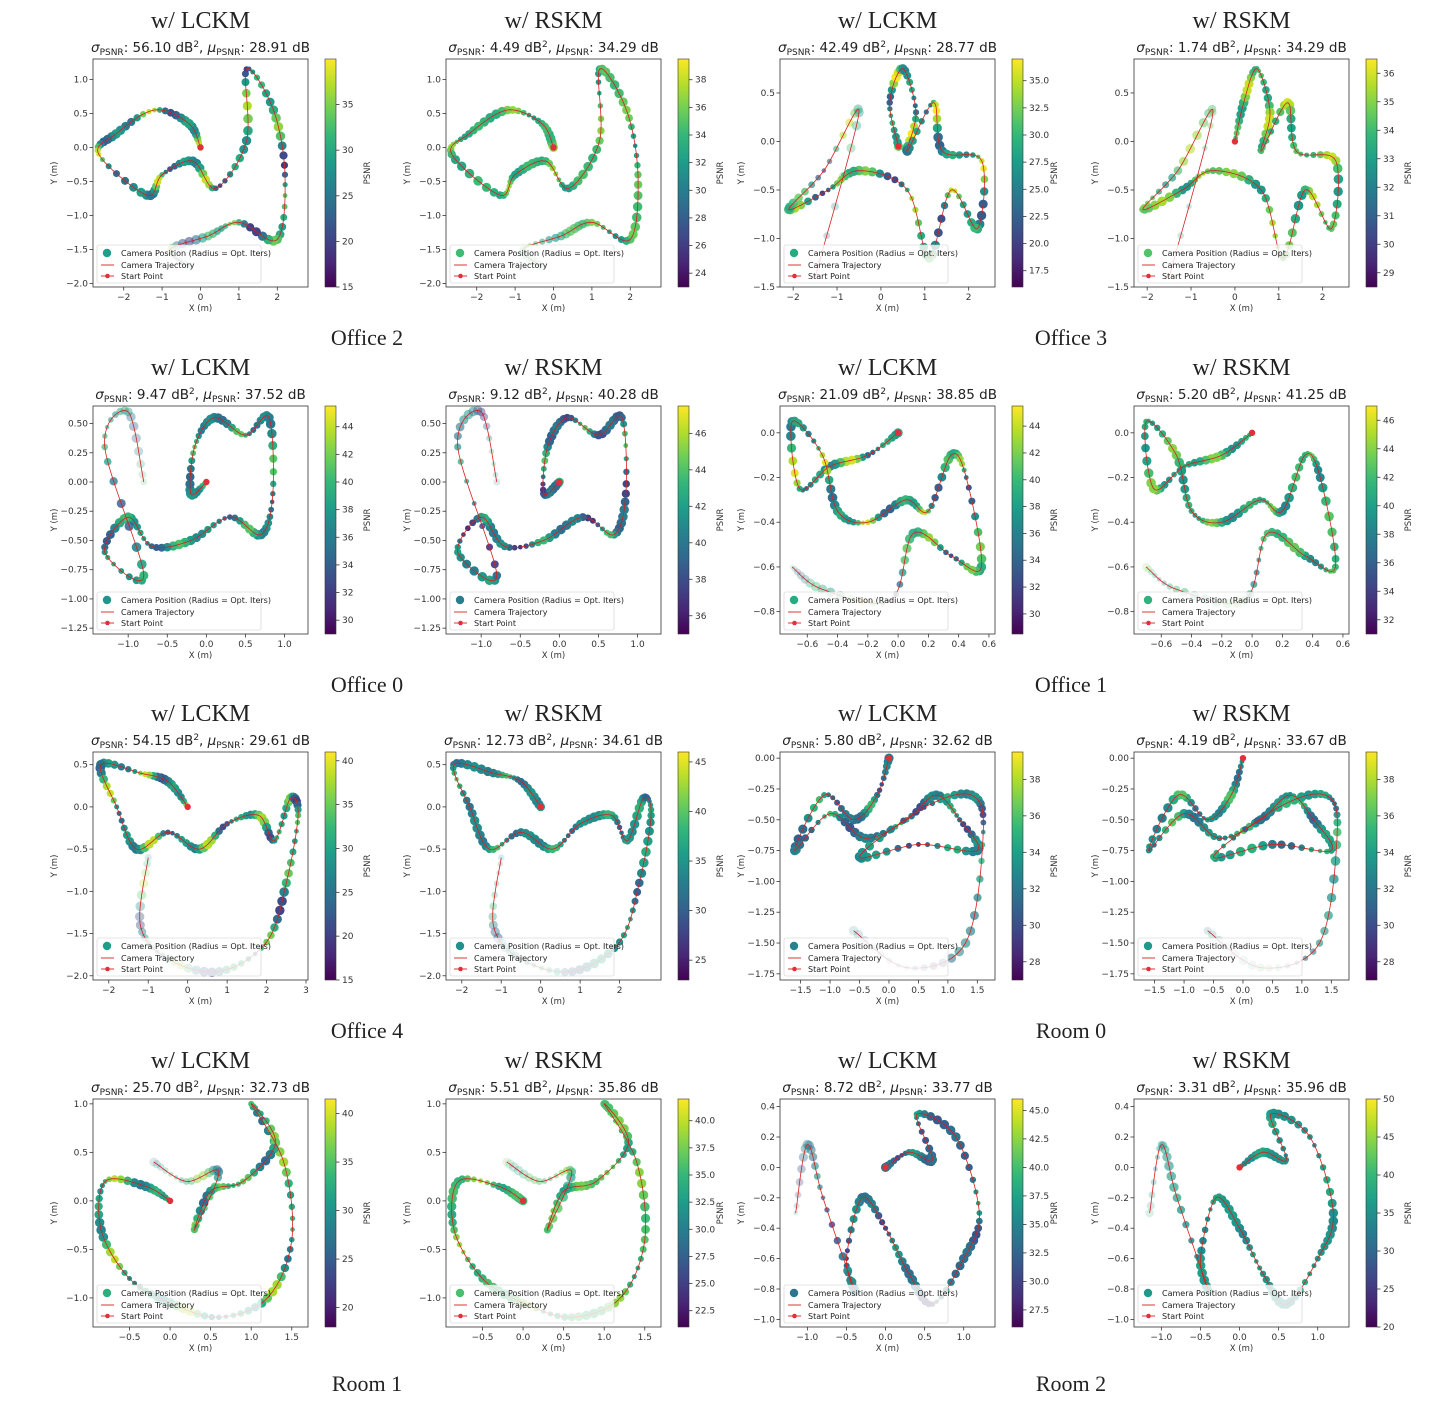 This screenshot has width=1434, height=1411. I want to click on x-tick-label: −0.5, so click(1214, 991).